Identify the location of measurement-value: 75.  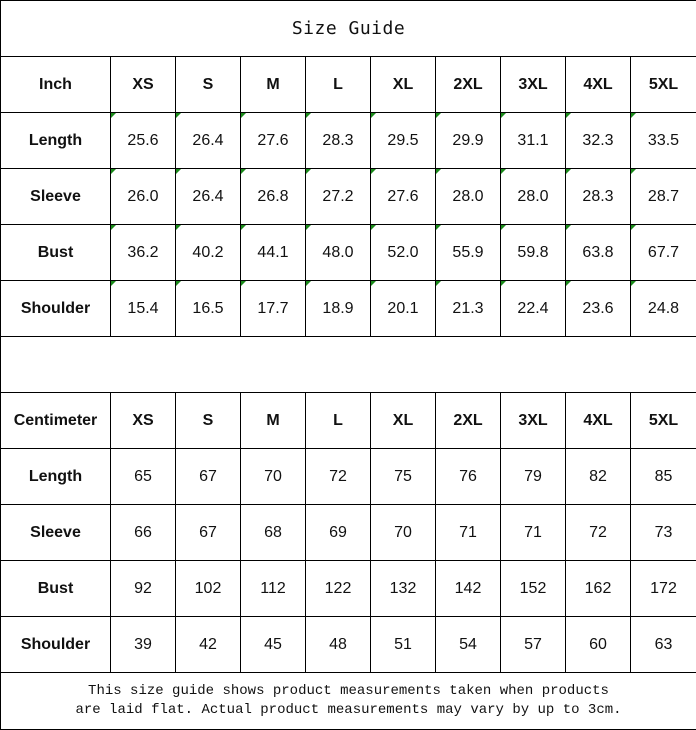
(403, 476).